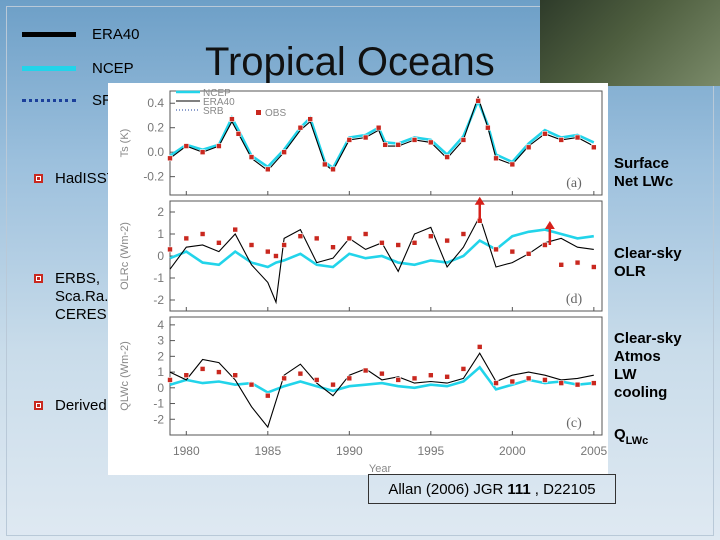 The width and height of the screenshot is (720, 540). I want to click on y-axis-label: QLWc (Wm-2), so click(125, 375).